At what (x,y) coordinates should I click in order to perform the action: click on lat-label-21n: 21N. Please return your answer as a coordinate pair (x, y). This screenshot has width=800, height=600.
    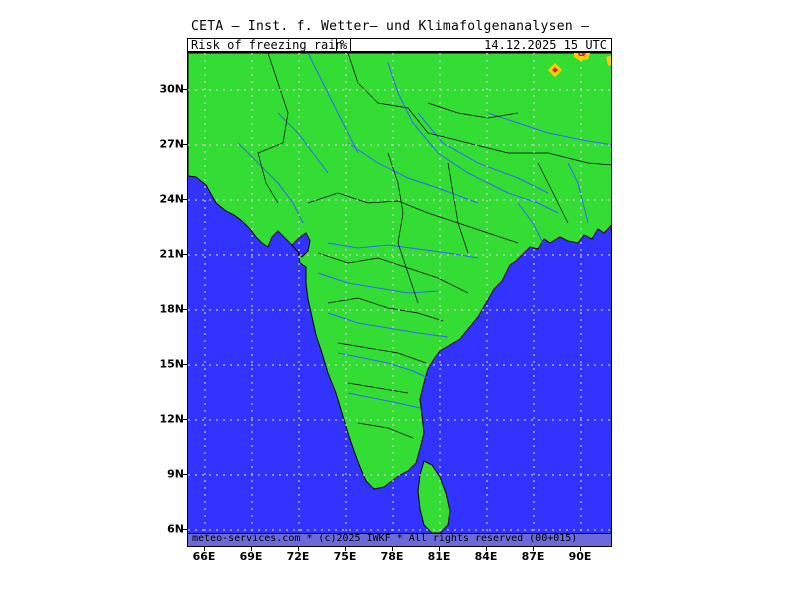
    Looking at the image, I should click on (171, 254).